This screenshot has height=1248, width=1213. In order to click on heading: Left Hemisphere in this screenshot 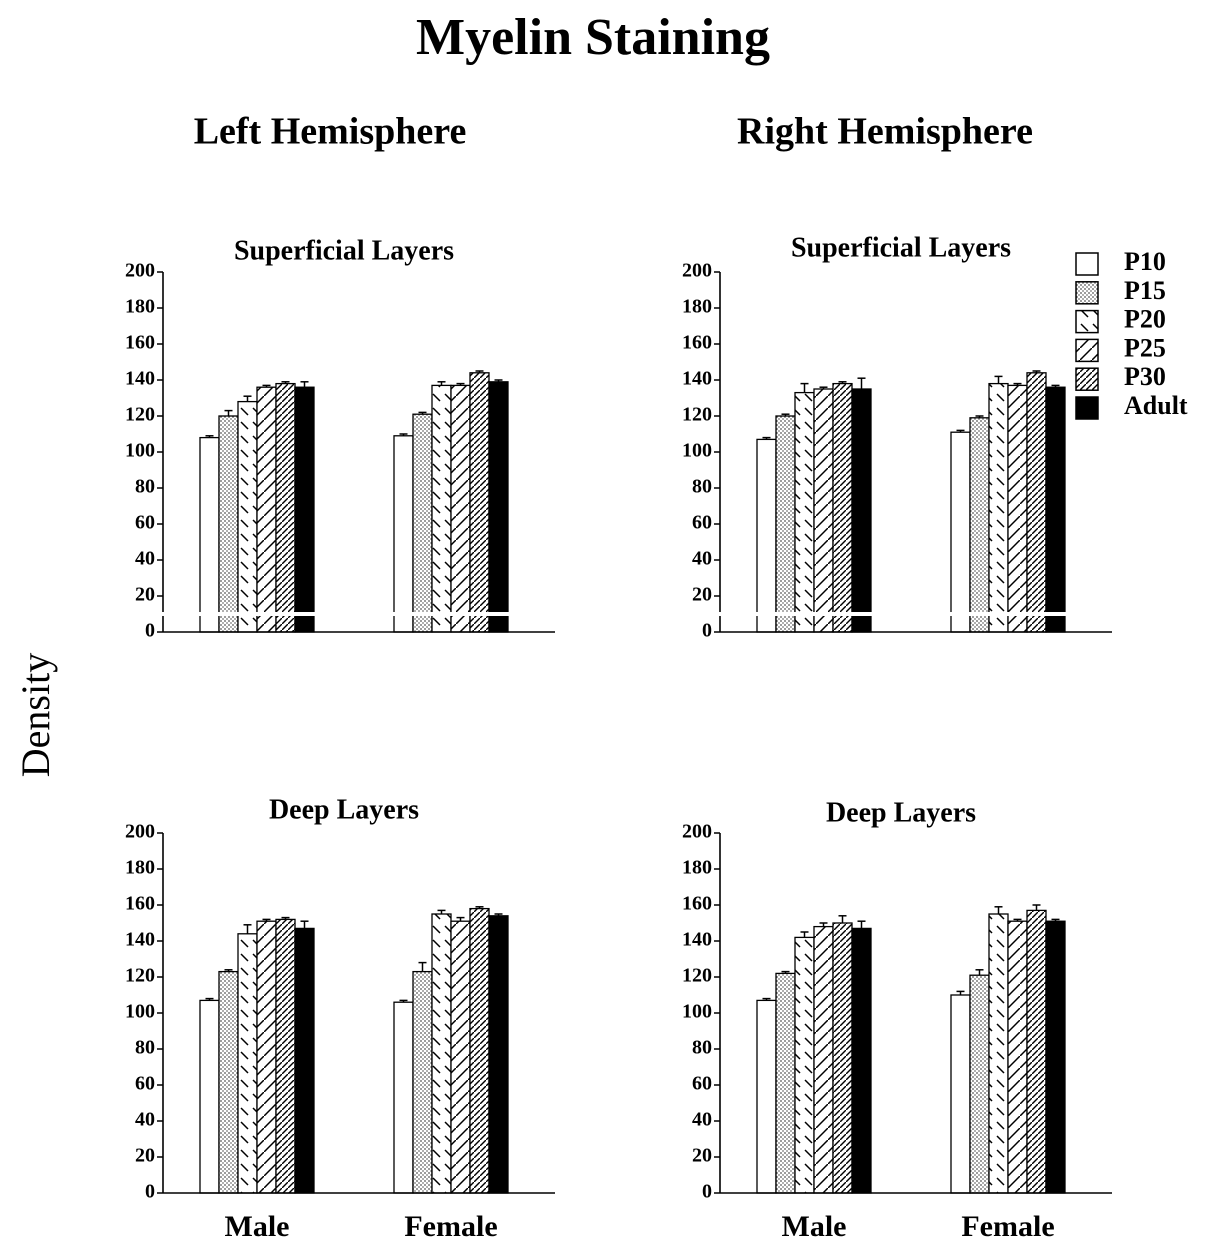, I will do `click(330, 132)`.